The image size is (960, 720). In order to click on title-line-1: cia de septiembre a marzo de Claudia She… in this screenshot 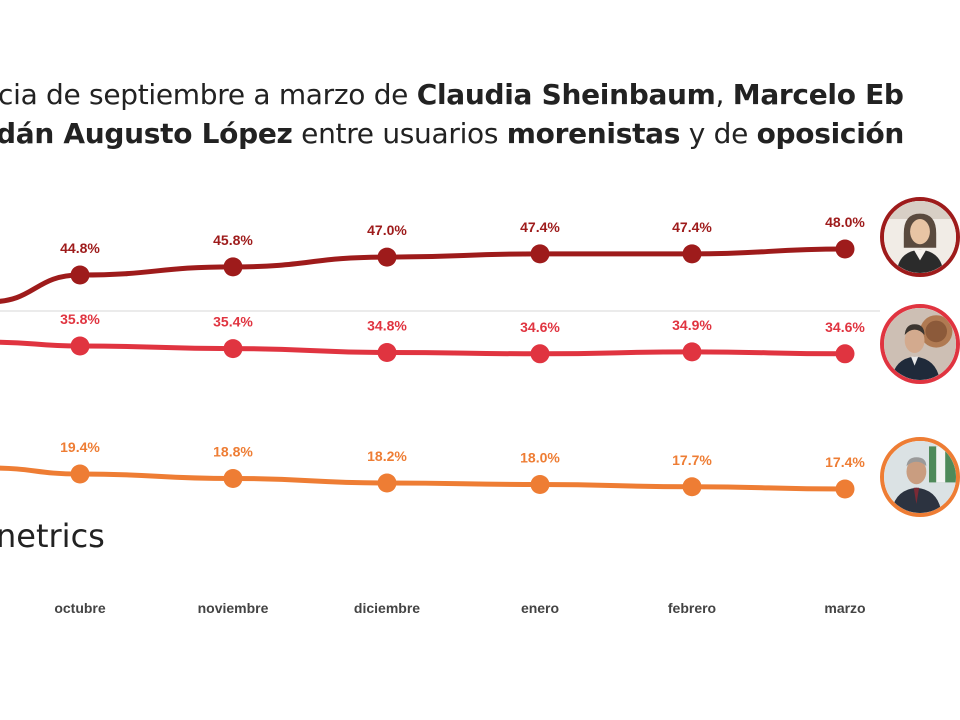, I will do `click(452, 94)`.